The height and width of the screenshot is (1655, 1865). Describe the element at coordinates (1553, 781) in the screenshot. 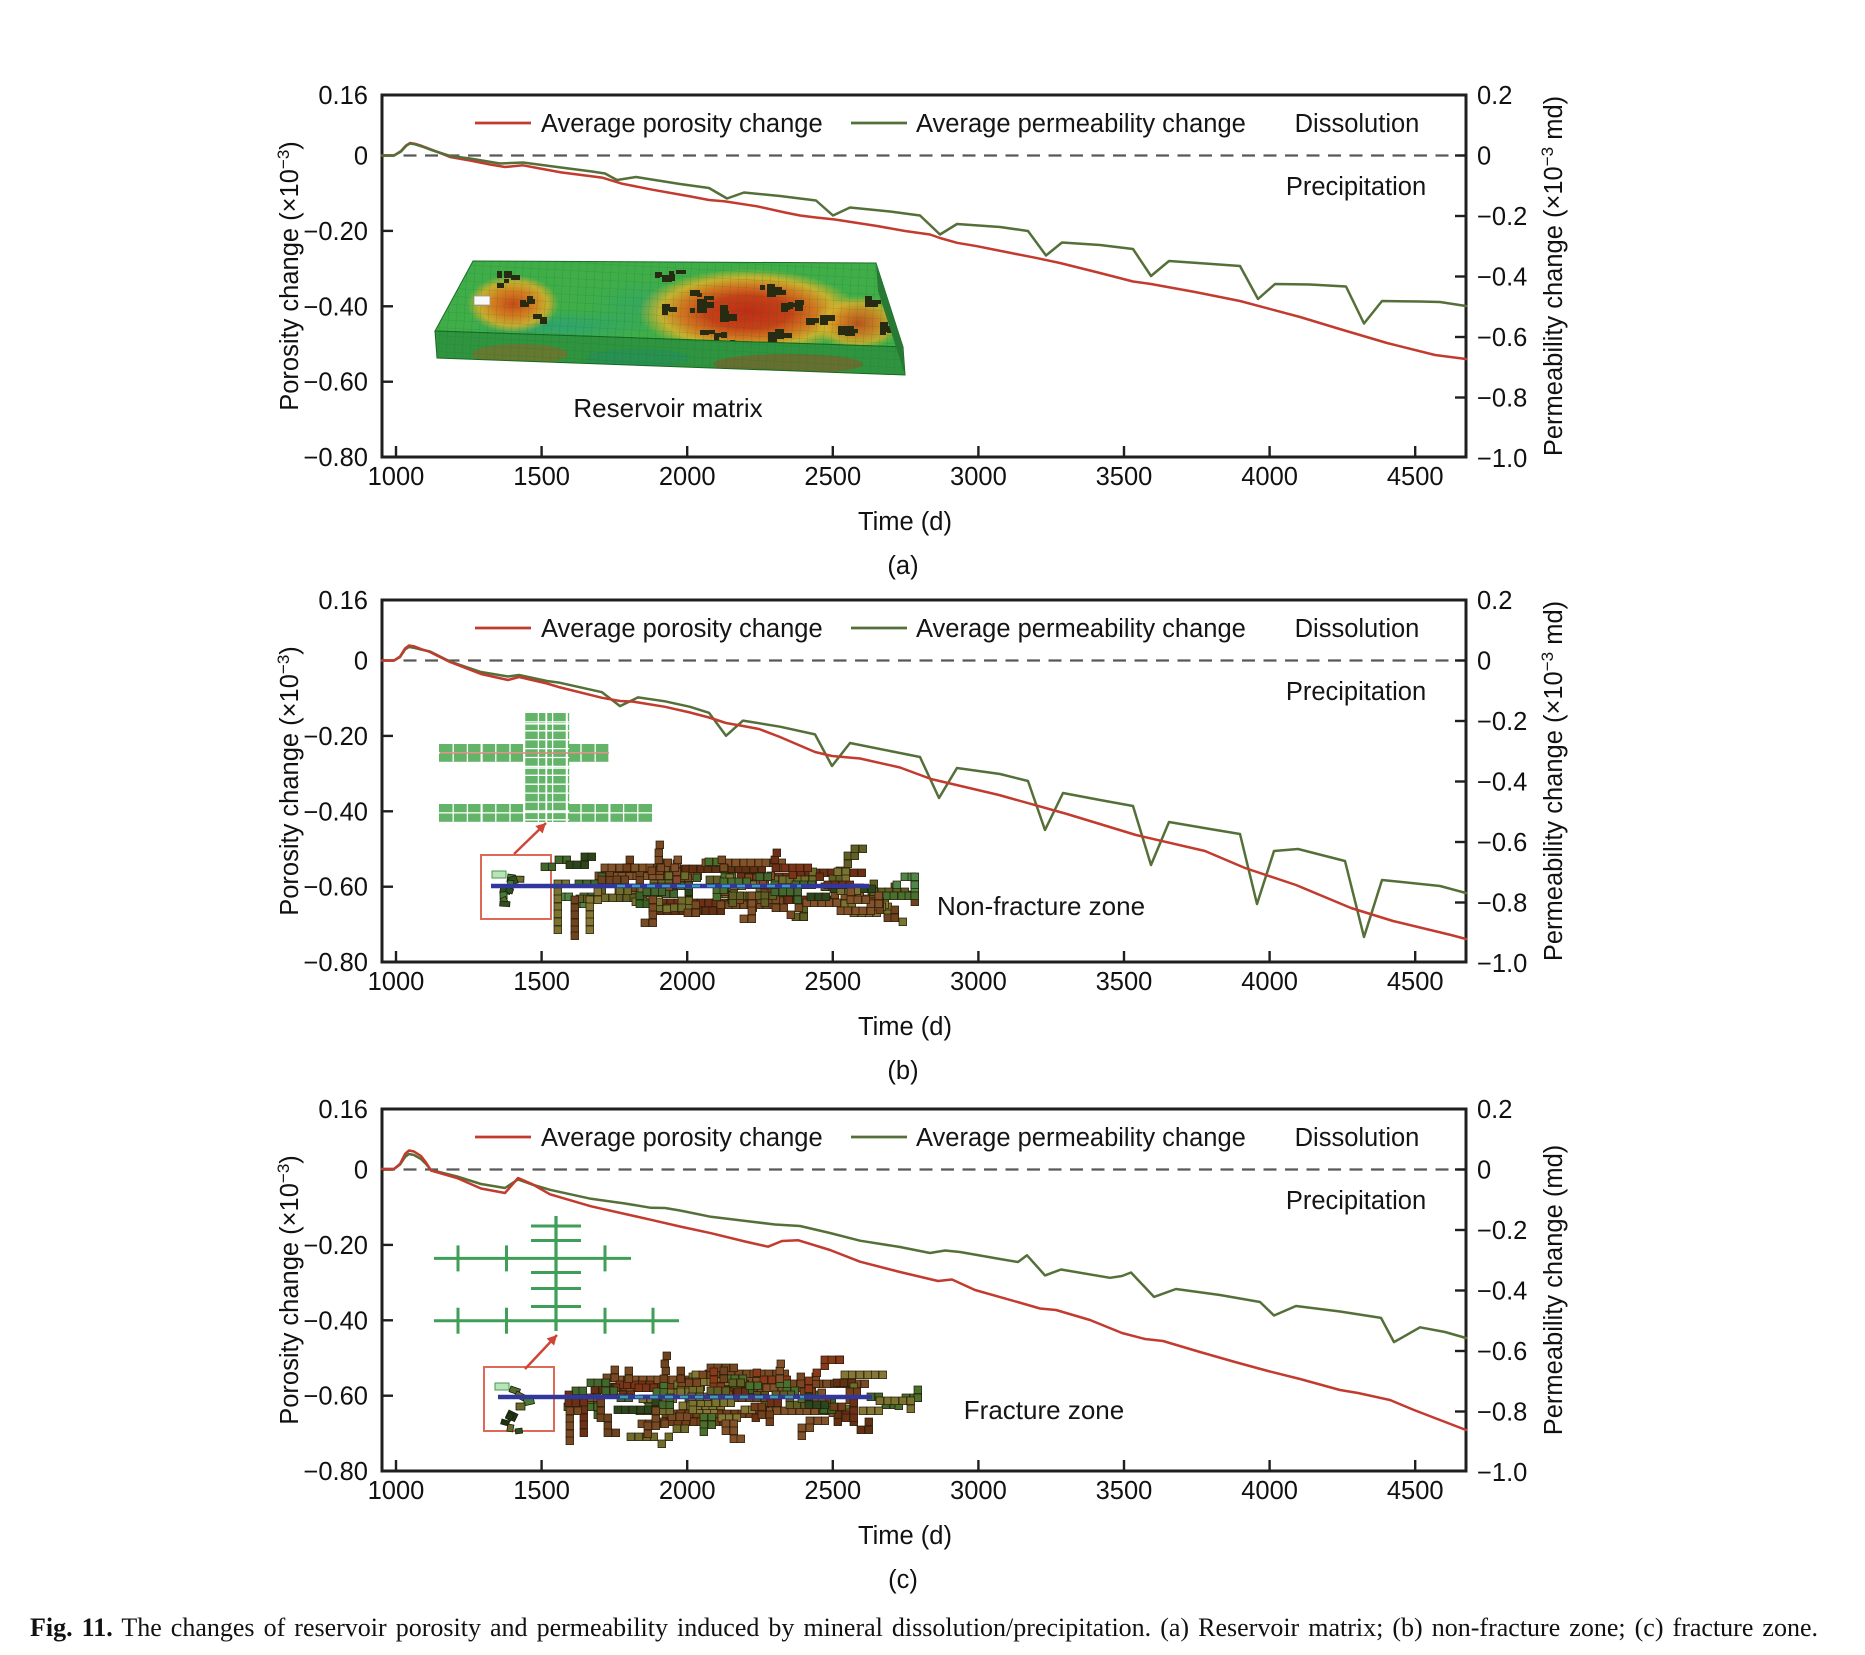

I see `svg-text:Permeability change (×10−3 md: Permeability change (×10−3 md)` at that location.